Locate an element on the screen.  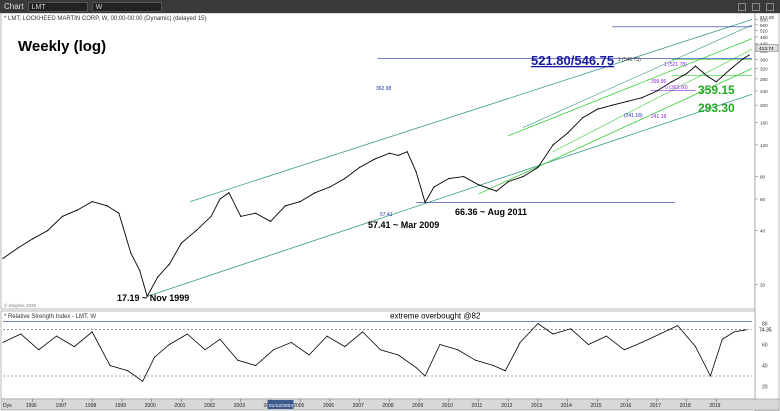
level-362-label: 362.98 is located at coordinates (384, 89).